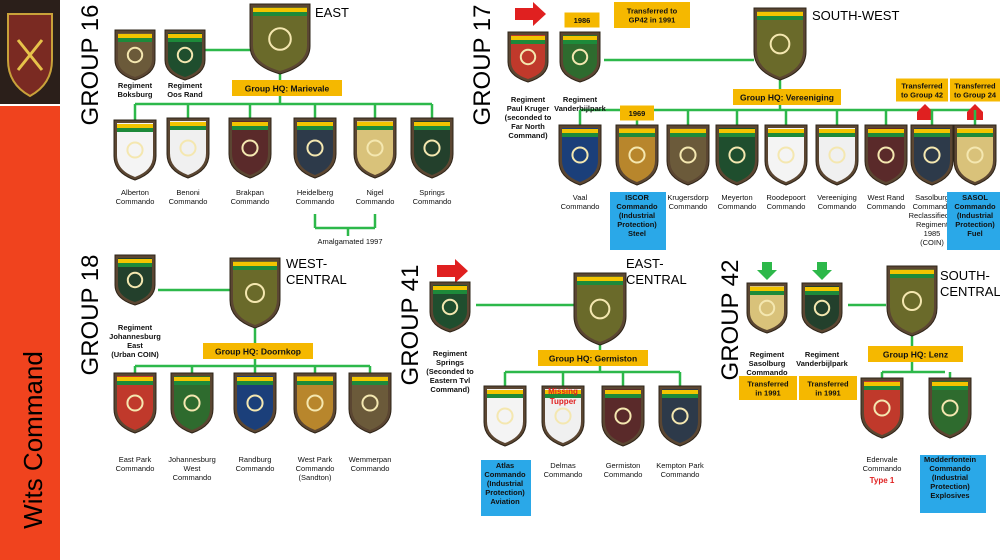 Image resolution: width=1000 pixels, height=560 pixels. Describe the element at coordinates (528, 135) in the screenshot. I see `regiment-label: Command)` at that location.